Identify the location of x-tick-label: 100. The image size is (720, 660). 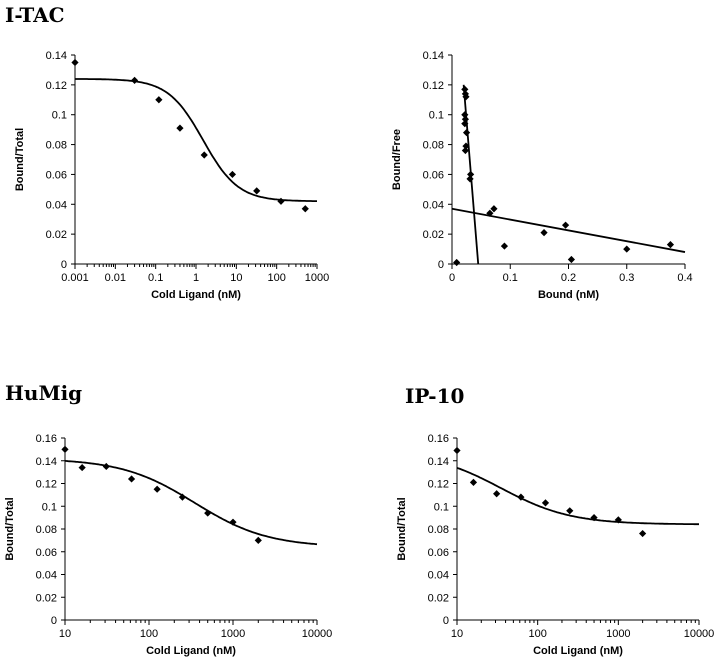
(149, 634).